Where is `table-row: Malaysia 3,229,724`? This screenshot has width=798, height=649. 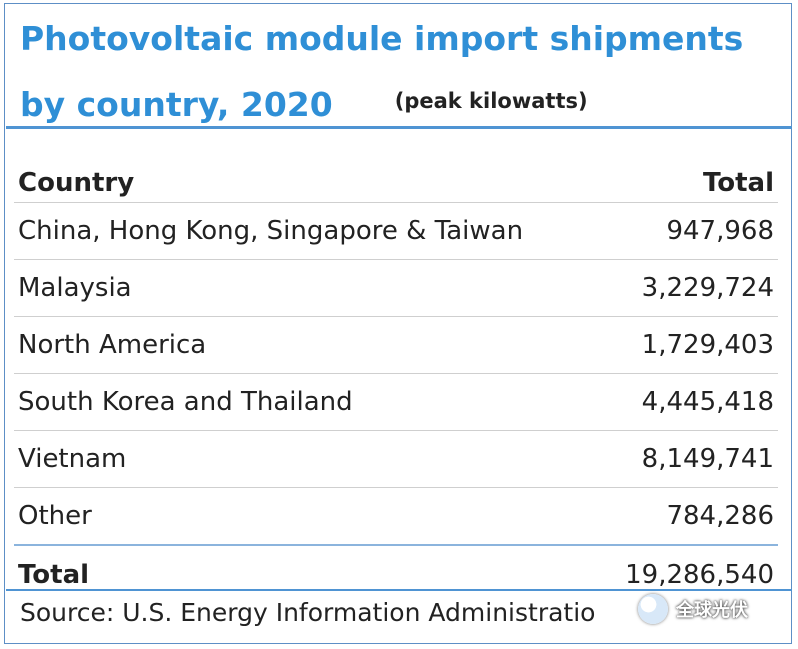 table-row: Malaysia 3,229,724 is located at coordinates (396, 288).